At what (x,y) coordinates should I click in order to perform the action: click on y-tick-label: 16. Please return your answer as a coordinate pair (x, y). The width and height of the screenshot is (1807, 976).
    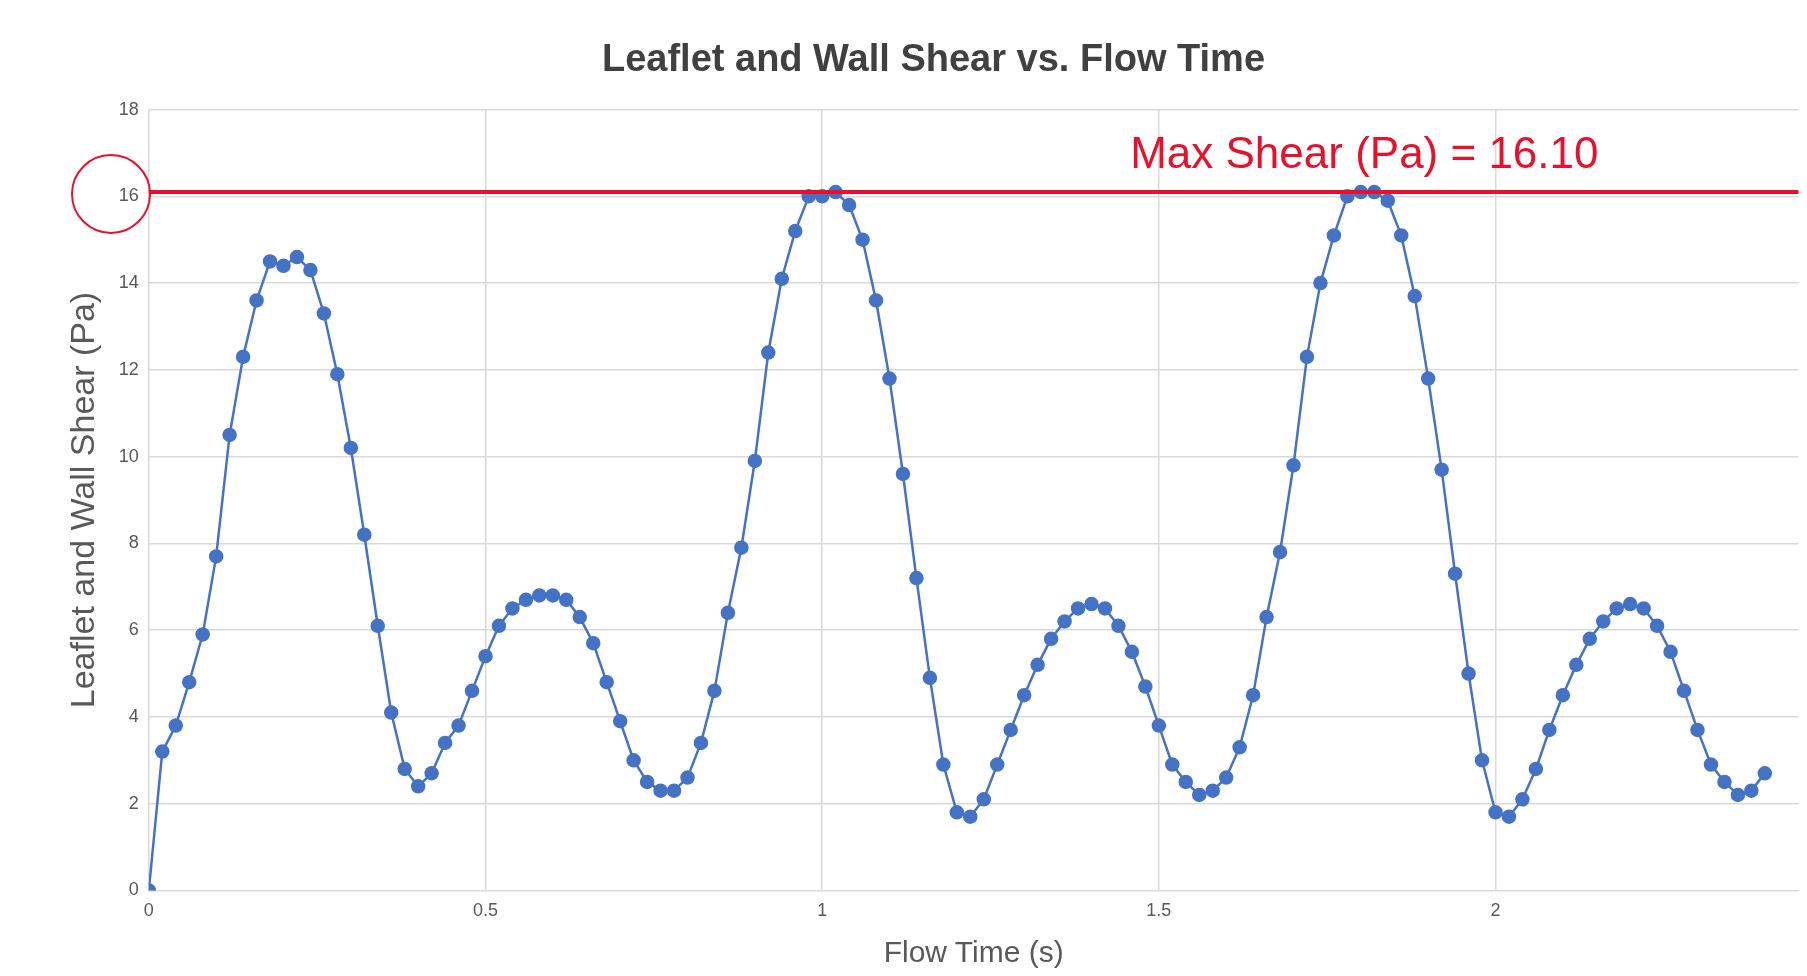
    Looking at the image, I should click on (128, 195).